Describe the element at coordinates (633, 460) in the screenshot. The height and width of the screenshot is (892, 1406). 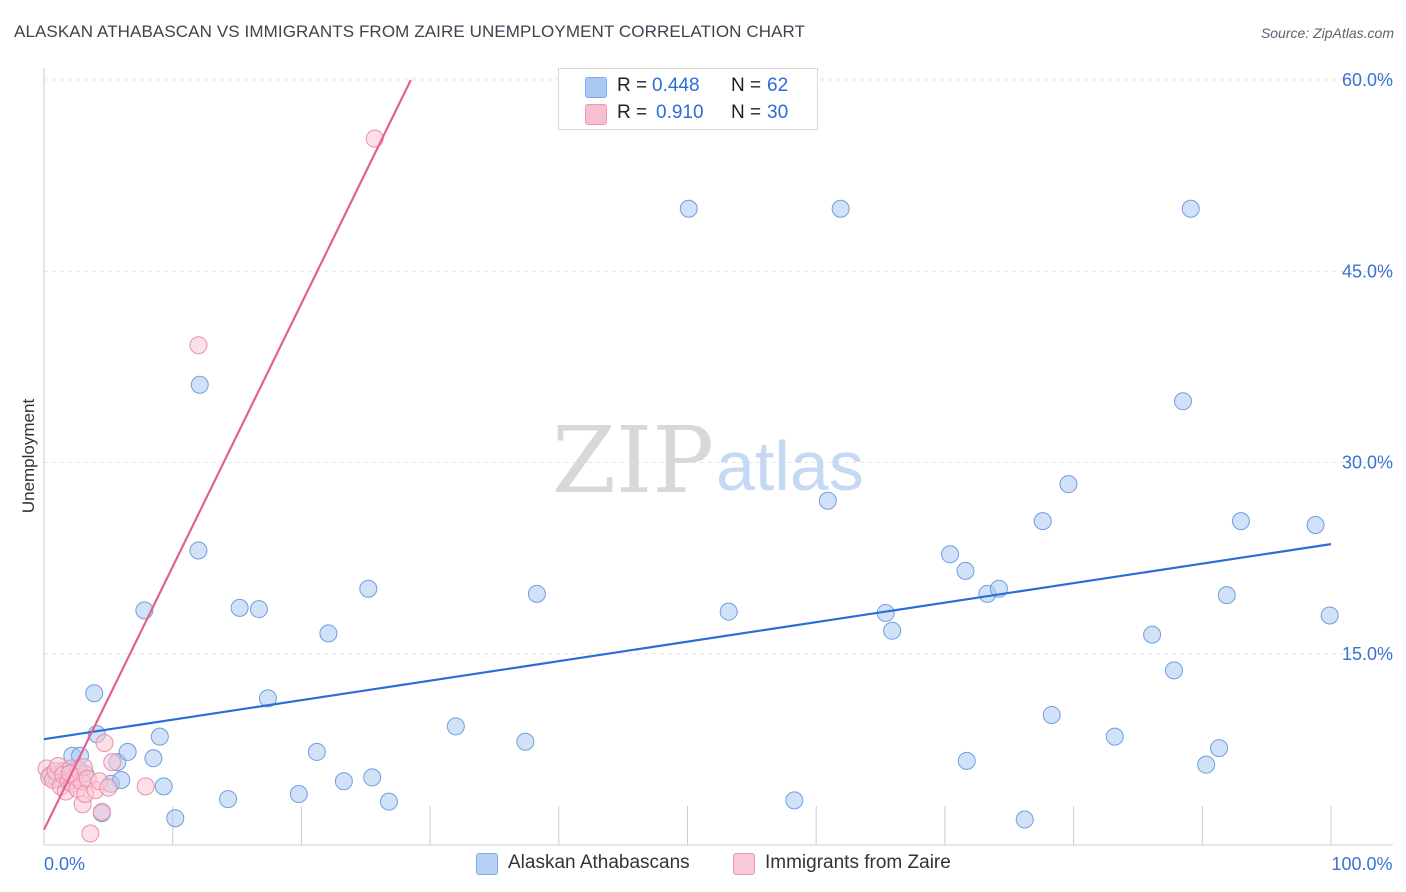
I see `watermark-zip: ZIP` at that location.